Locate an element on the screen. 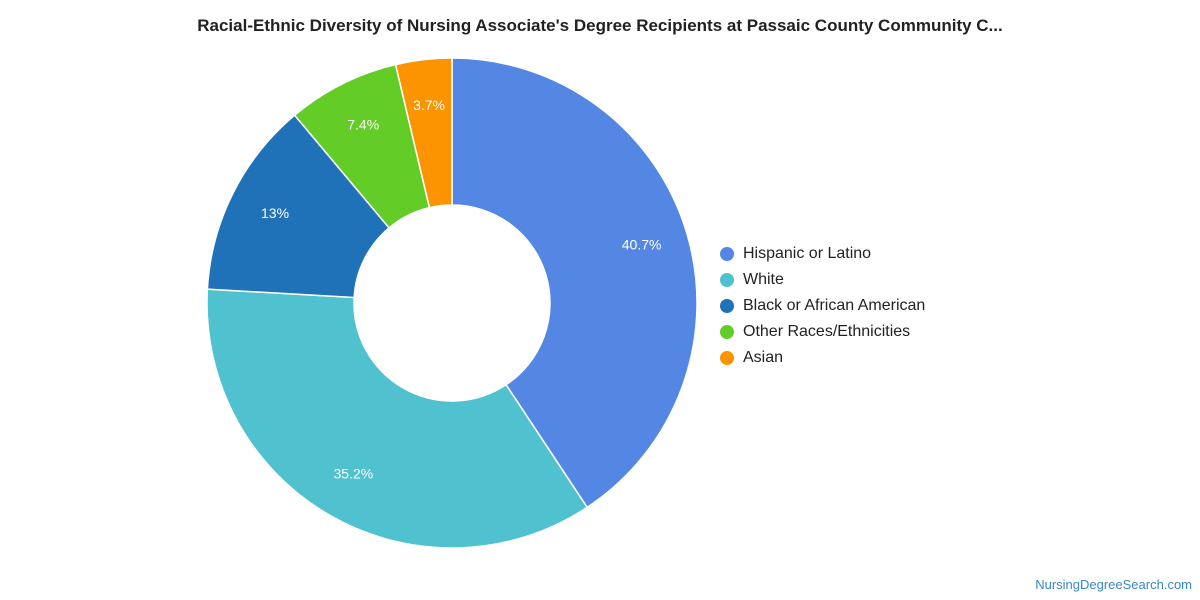  legend-label: Hispanic or Latino is located at coordinates (807, 253).